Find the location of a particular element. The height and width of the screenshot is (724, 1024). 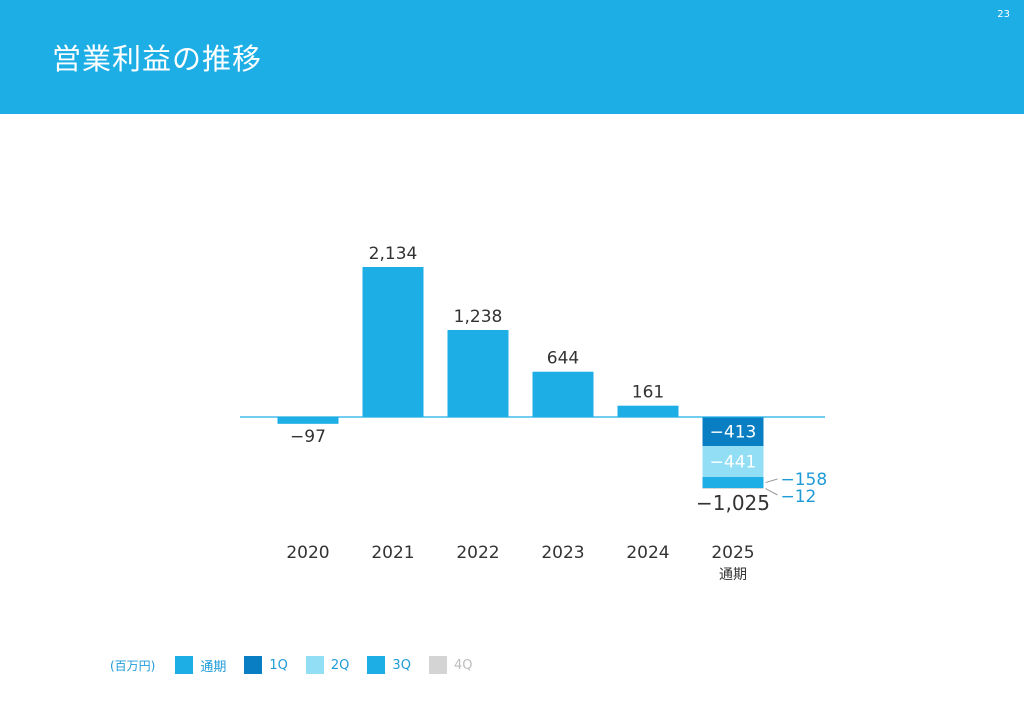

value-label-2023: 644 is located at coordinates (563, 359).